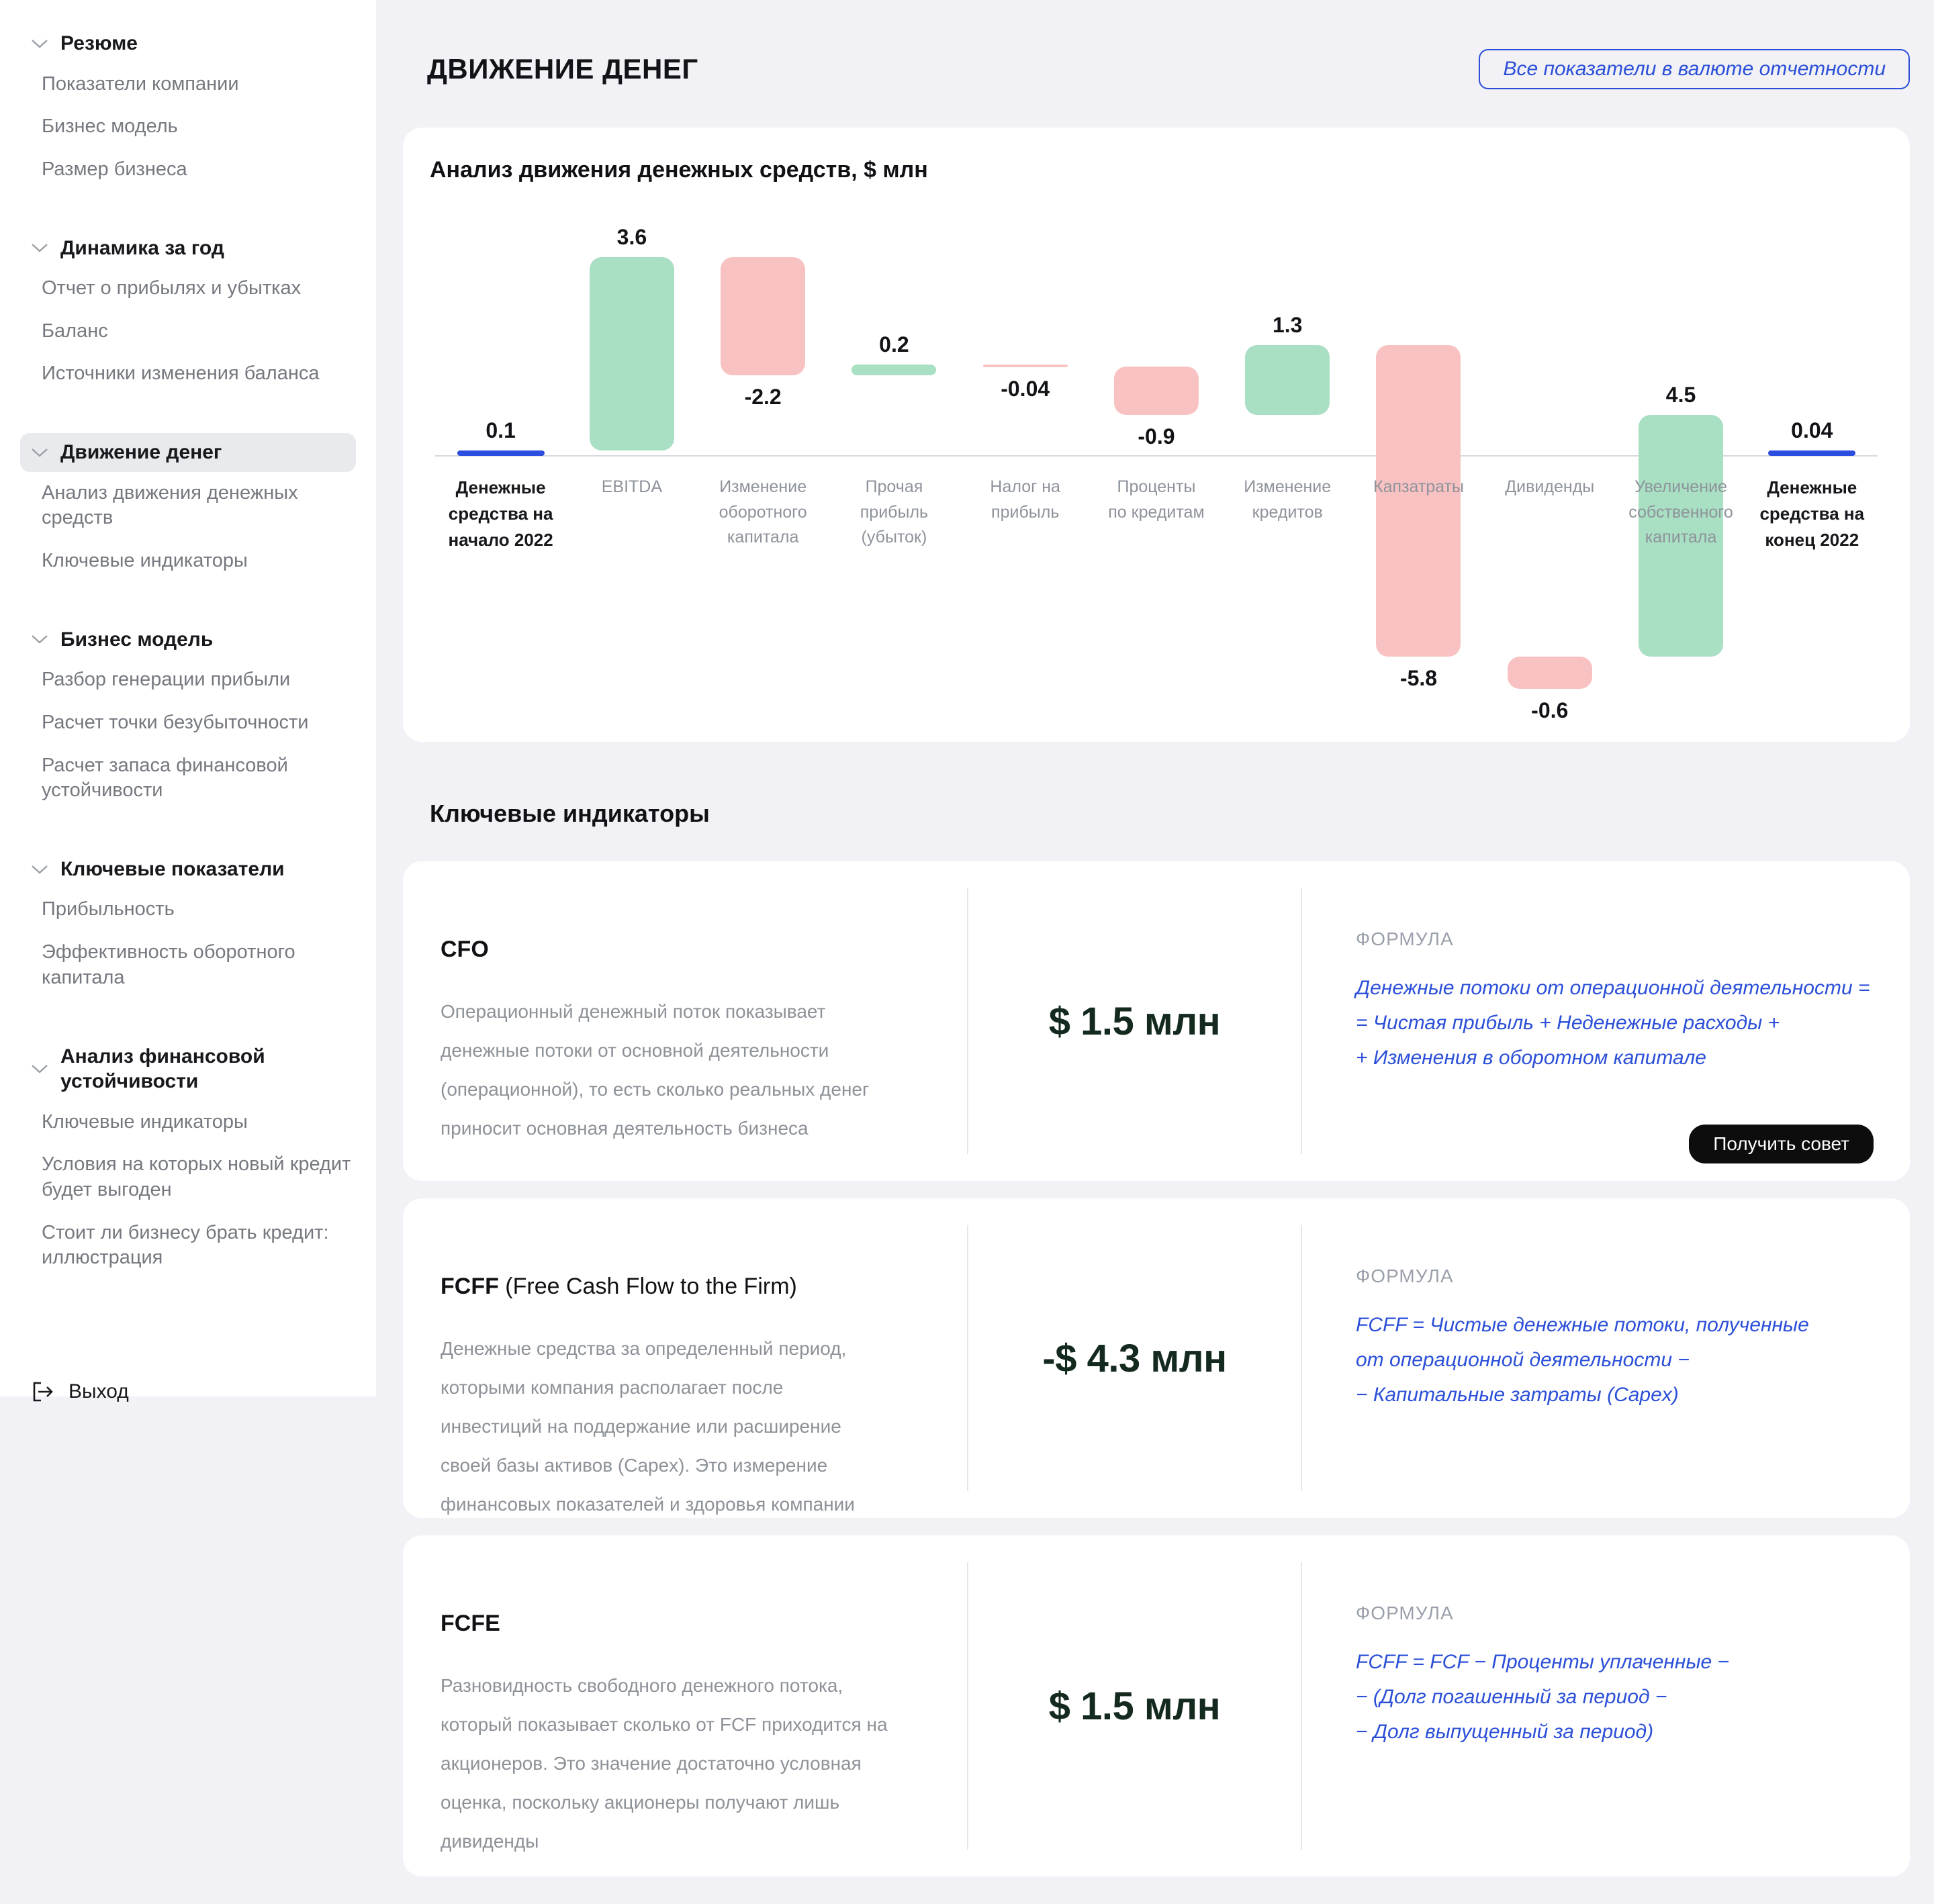  I want to click on indicator-value-area: -$ 4.3 млн, so click(1134, 1358).